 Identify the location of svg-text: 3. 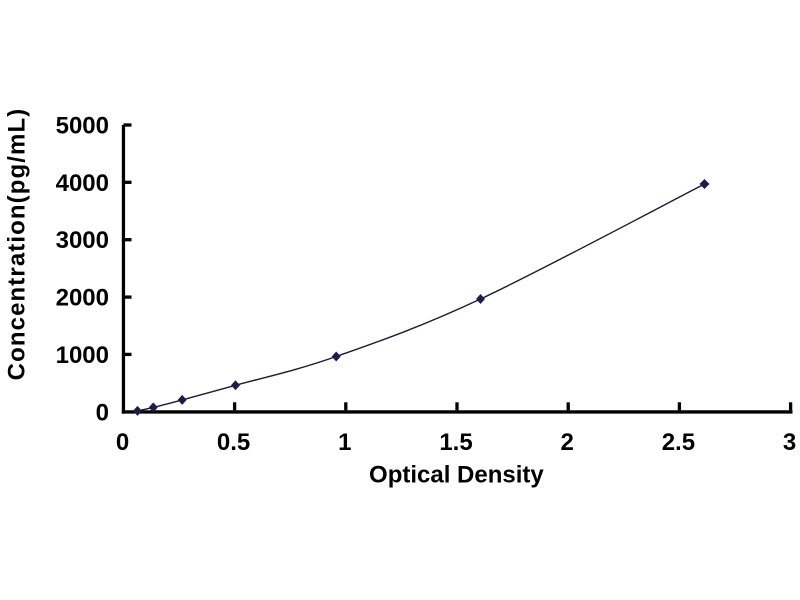
(789, 442).